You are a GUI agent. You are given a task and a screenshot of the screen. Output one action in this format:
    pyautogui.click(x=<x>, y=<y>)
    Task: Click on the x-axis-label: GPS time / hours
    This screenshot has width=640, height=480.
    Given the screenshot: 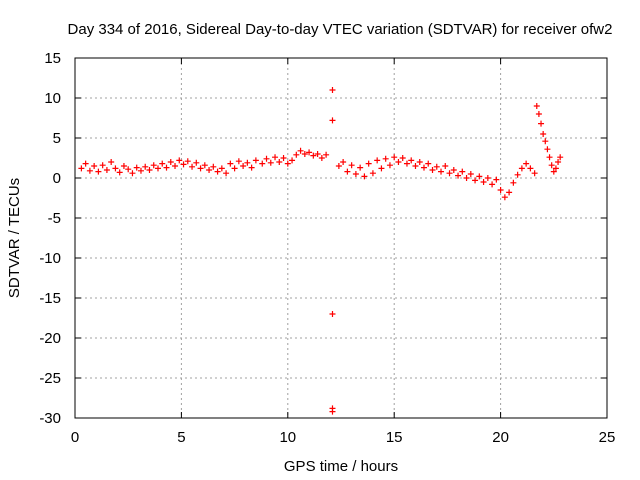 What is the action you would take?
    pyautogui.click(x=341, y=466)
    